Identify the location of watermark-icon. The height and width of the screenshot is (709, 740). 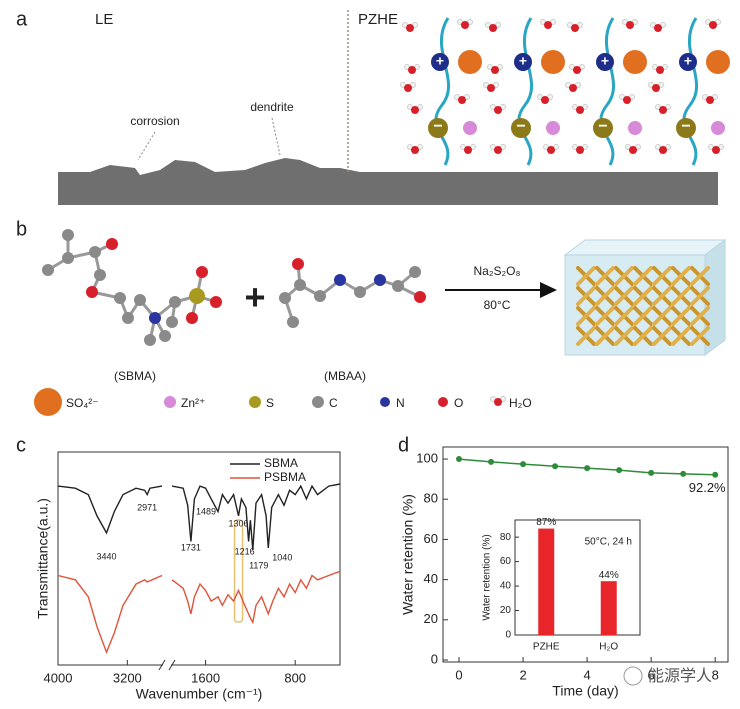
(633, 676).